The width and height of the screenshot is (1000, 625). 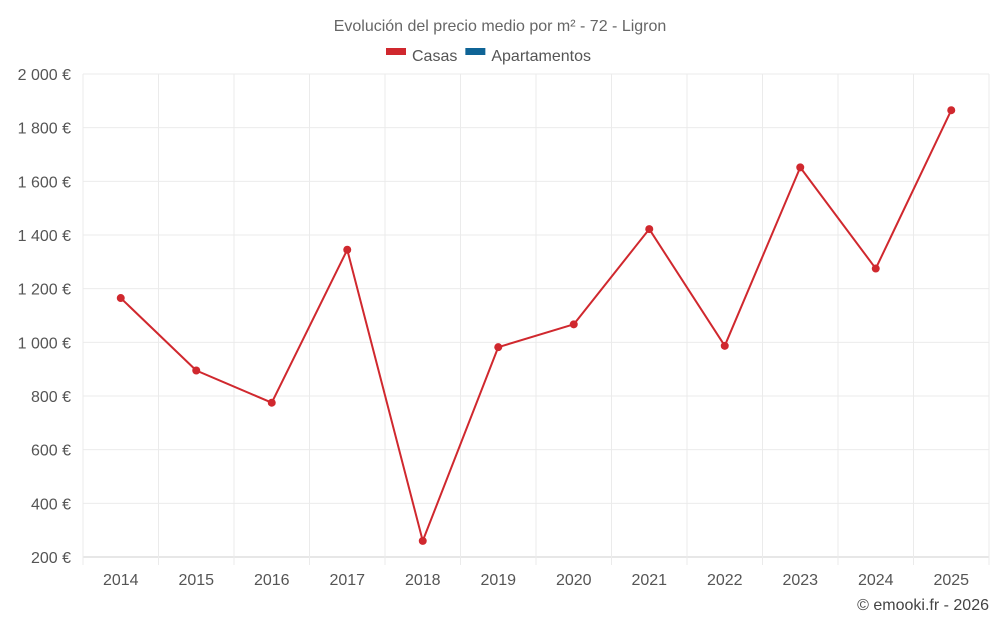 What do you see at coordinates (121, 580) in the screenshot?
I see `x-tick-label: 2014` at bounding box center [121, 580].